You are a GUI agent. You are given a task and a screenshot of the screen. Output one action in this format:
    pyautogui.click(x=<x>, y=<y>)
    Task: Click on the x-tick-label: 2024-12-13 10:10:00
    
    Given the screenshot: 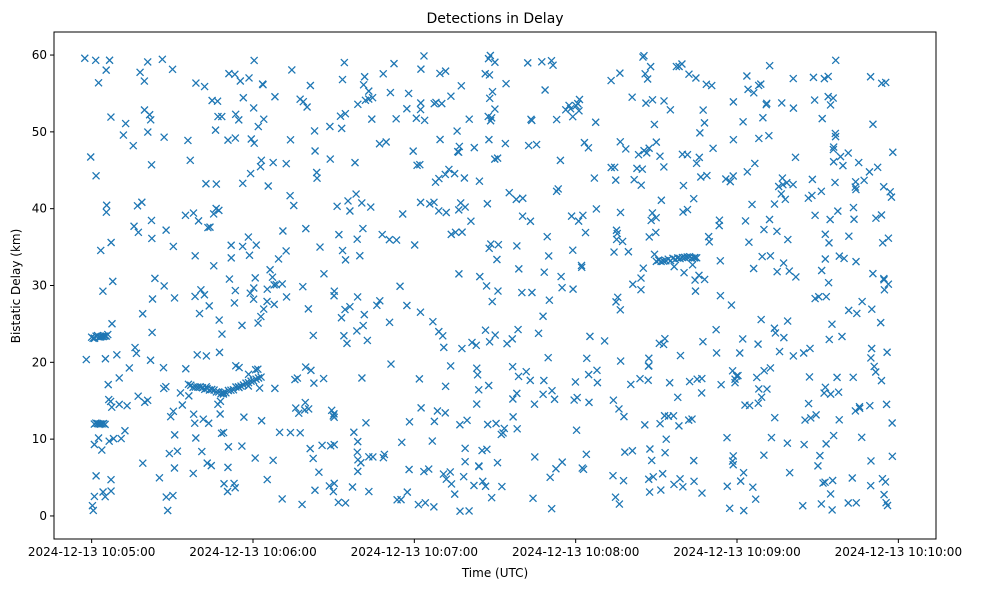 What is the action you would take?
    pyautogui.click(x=898, y=552)
    